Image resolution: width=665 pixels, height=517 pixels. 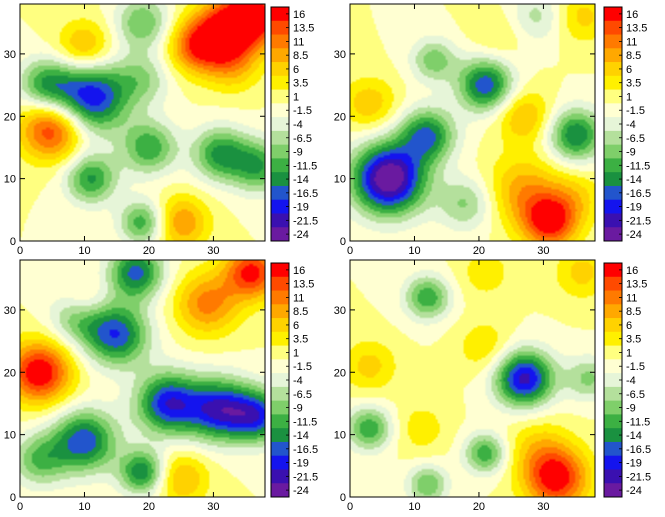 I want to click on colorbar-label: 13.5, so click(x=636, y=285).